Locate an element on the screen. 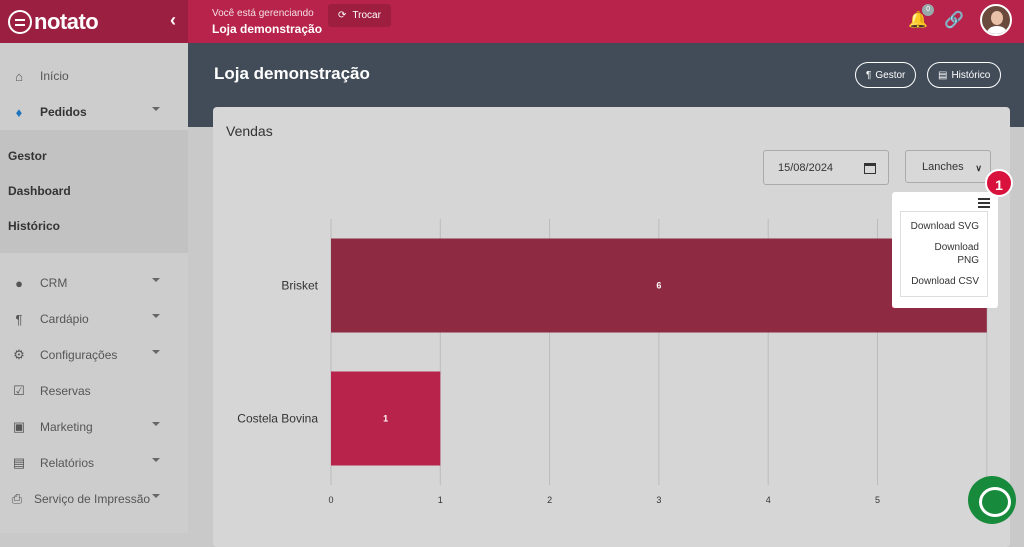 This screenshot has width=1024, height=547. download-png-option: Download PNG is located at coordinates (956, 254).